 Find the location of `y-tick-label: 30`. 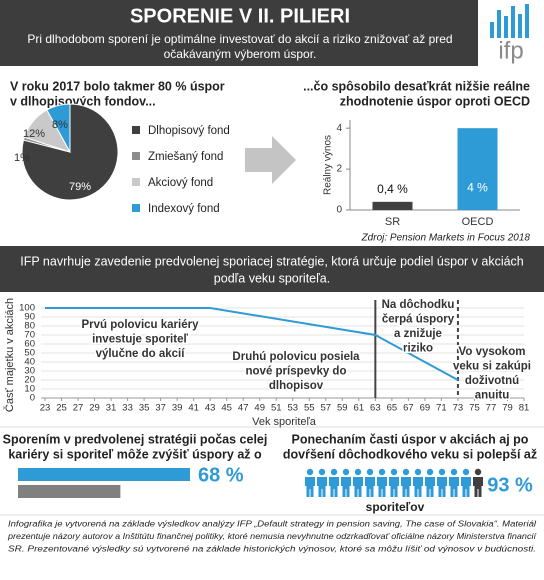

y-tick-label: 30 is located at coordinates (29, 371).